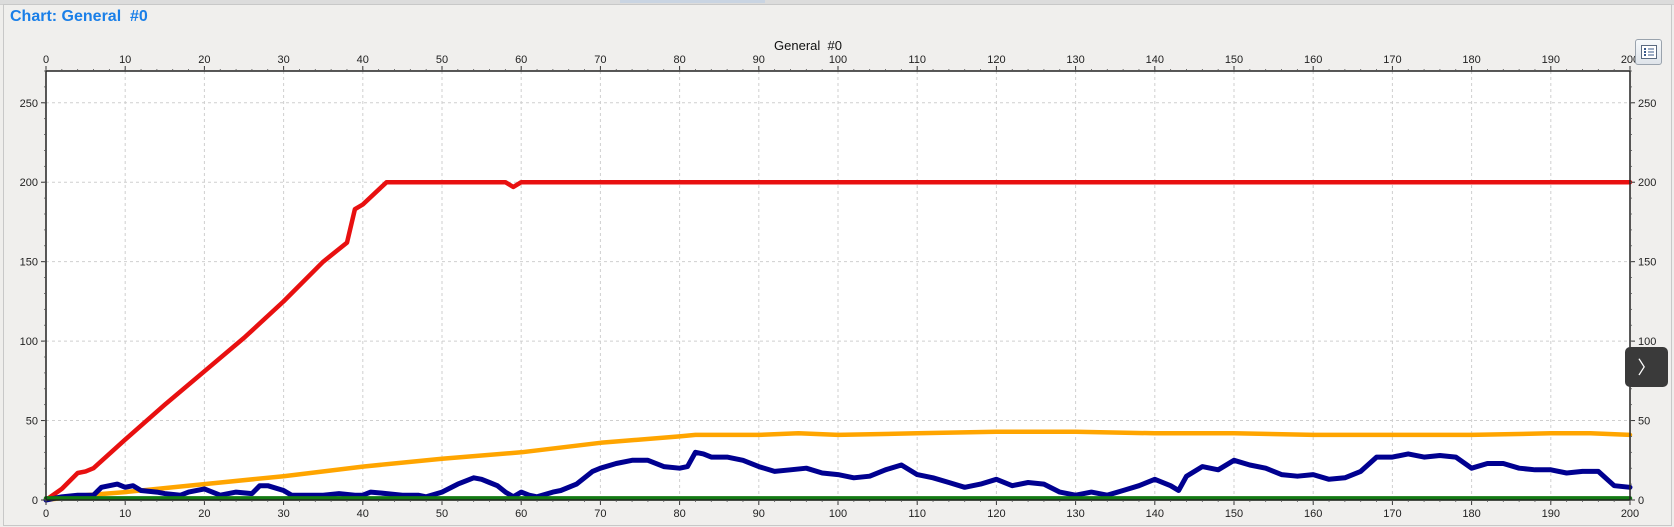 The image size is (1674, 527). I want to click on x-tick-label-top: 0, so click(46, 60).